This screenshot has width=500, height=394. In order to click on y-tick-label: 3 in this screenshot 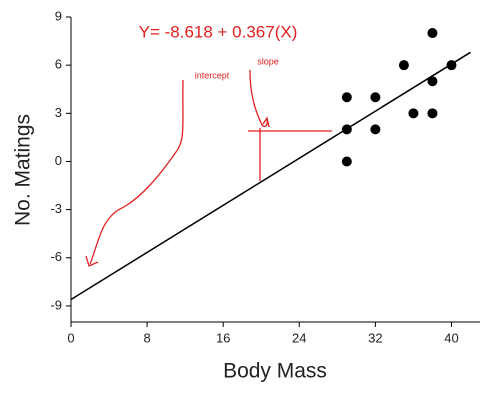, I will do `click(58, 112)`.